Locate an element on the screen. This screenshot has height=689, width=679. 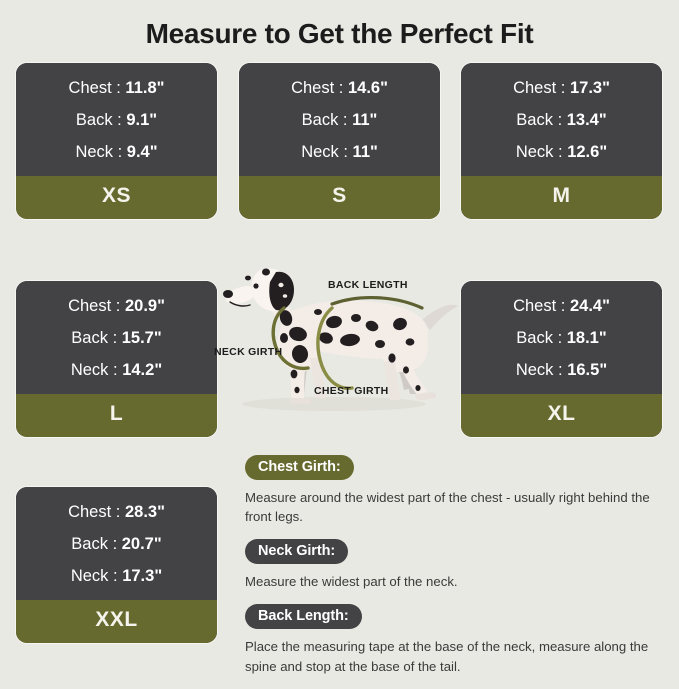
measure-row-back: Back : 18.1" is located at coordinates (561, 338).